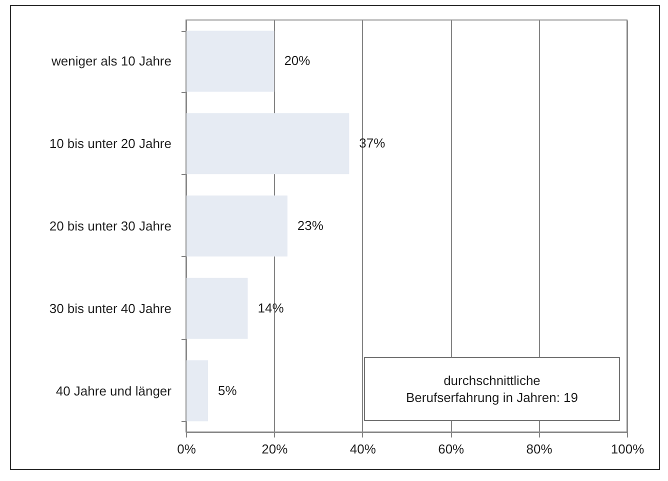  Describe the element at coordinates (451, 449) in the screenshot. I see `x-tick-label: 60%` at that location.